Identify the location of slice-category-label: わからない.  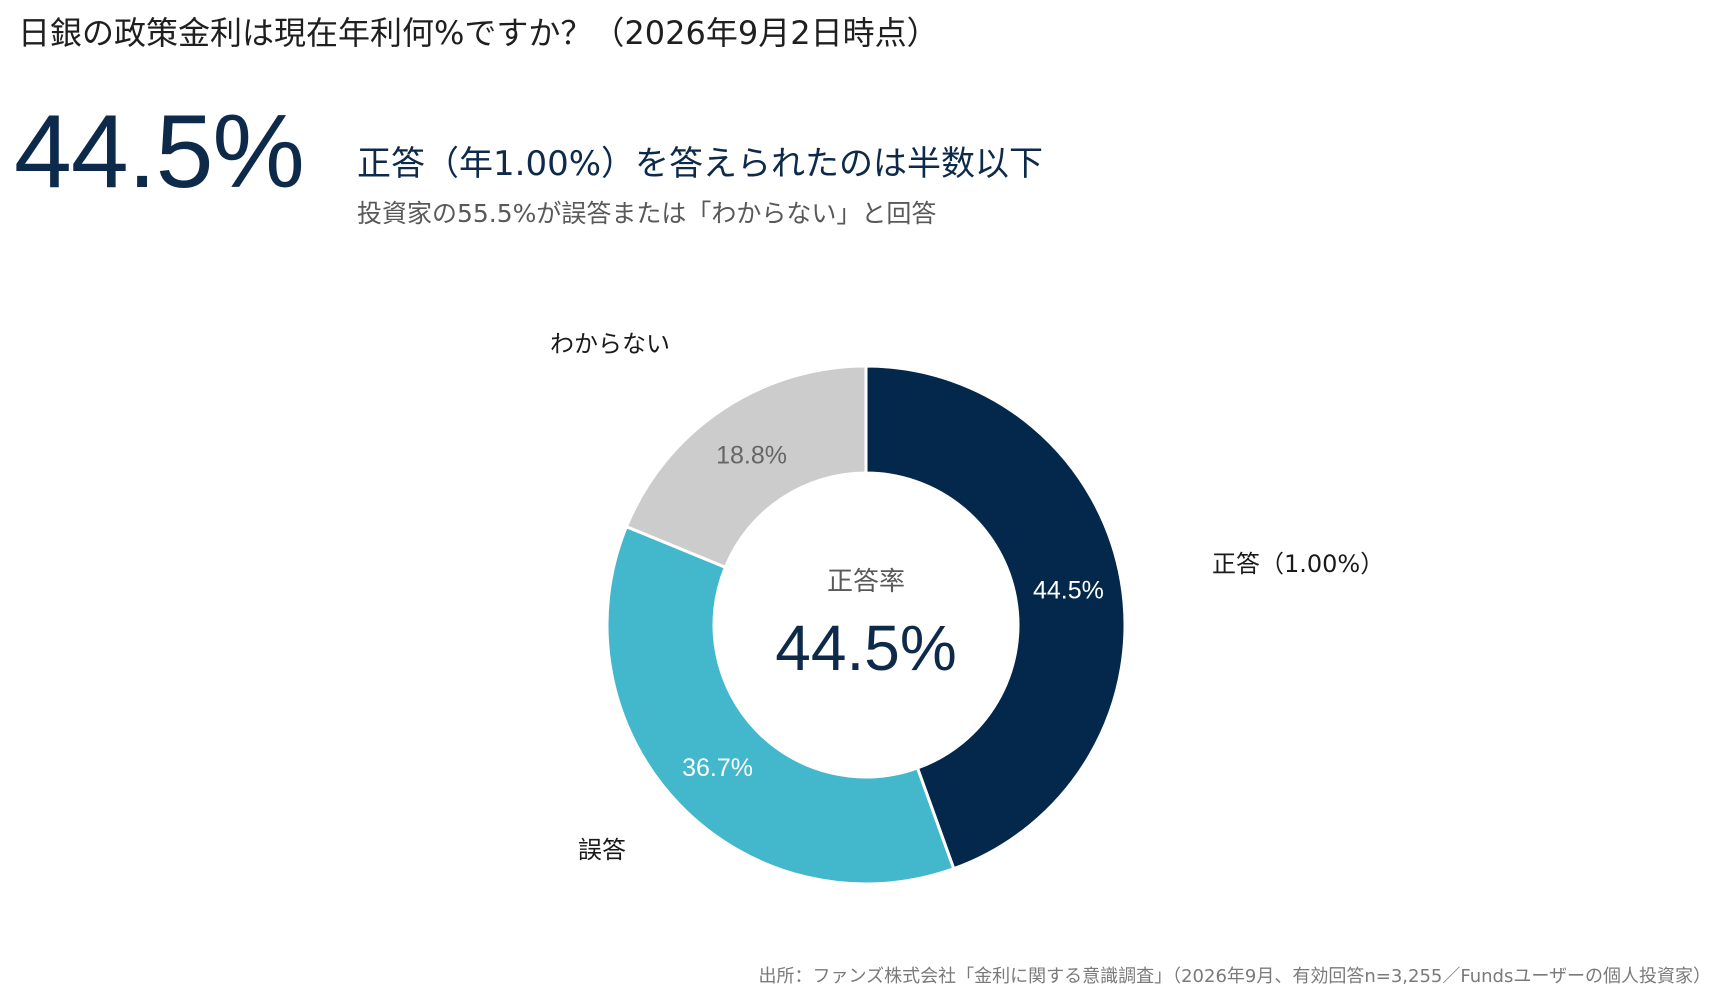
(610, 344).